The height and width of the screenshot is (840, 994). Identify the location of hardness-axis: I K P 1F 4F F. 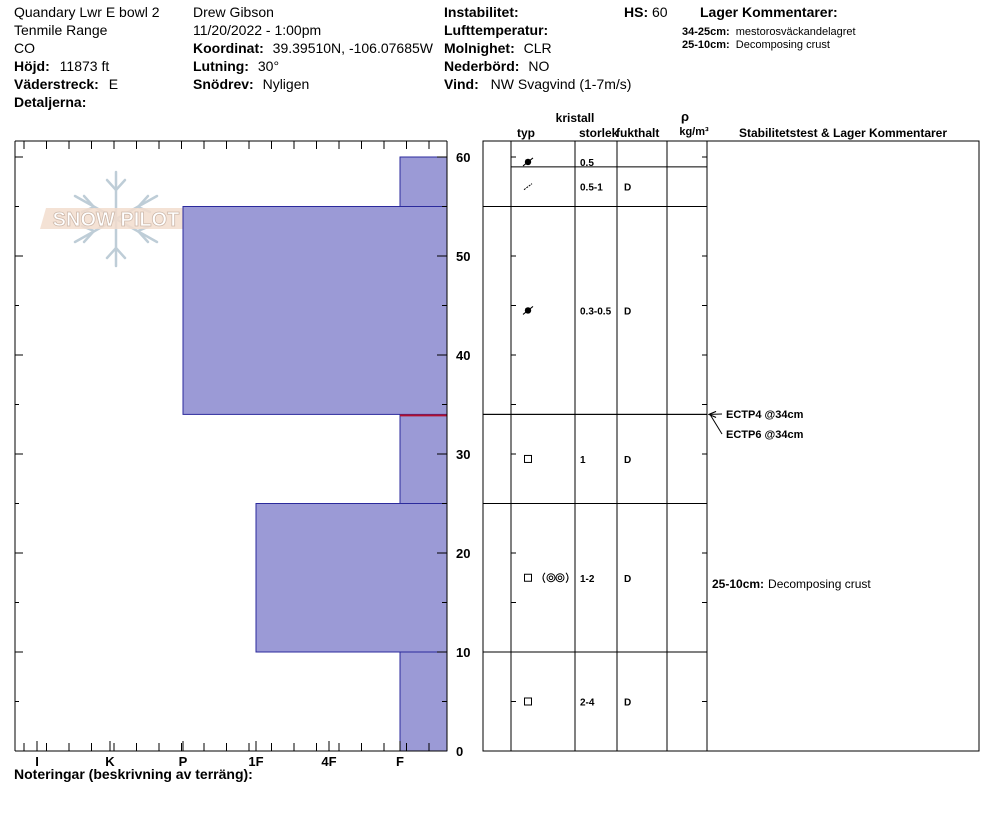
(219, 755).